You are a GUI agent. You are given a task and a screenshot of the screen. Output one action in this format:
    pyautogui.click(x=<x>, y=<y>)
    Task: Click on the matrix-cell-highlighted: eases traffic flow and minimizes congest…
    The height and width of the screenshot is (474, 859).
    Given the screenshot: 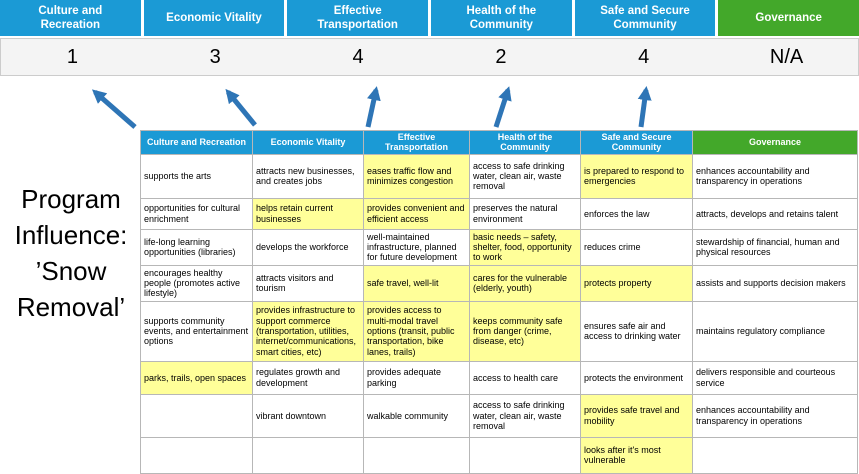 What is the action you would take?
    pyautogui.click(x=416, y=176)
    